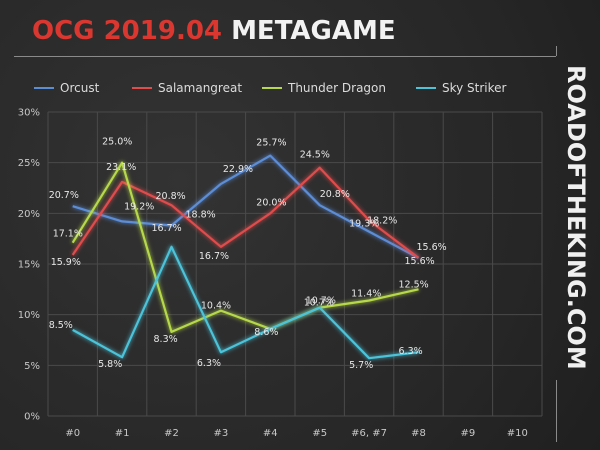  Describe the element at coordinates (369, 433) in the screenshot. I see `x-tick-label: #6, #7` at that location.